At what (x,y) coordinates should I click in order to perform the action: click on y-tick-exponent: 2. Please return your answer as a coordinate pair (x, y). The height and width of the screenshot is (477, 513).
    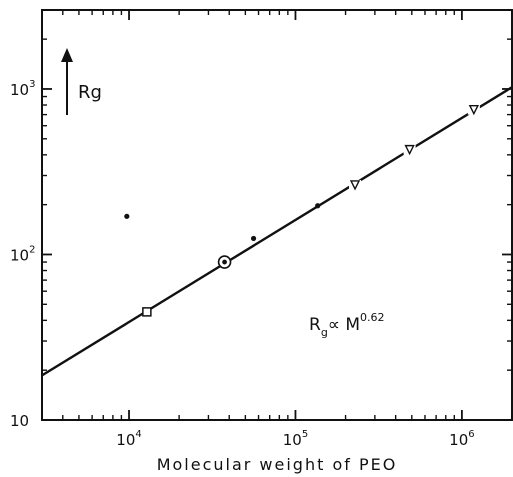
    Looking at the image, I should click on (32, 249).